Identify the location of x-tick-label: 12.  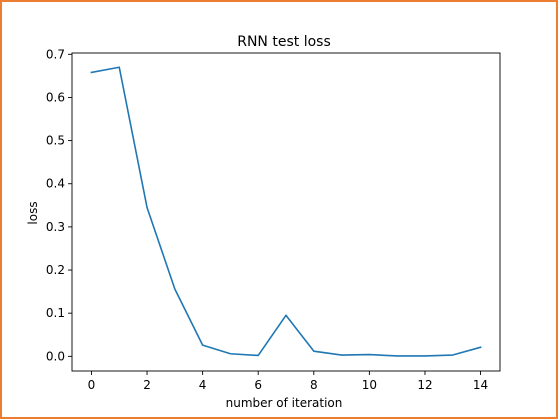
(424, 385).